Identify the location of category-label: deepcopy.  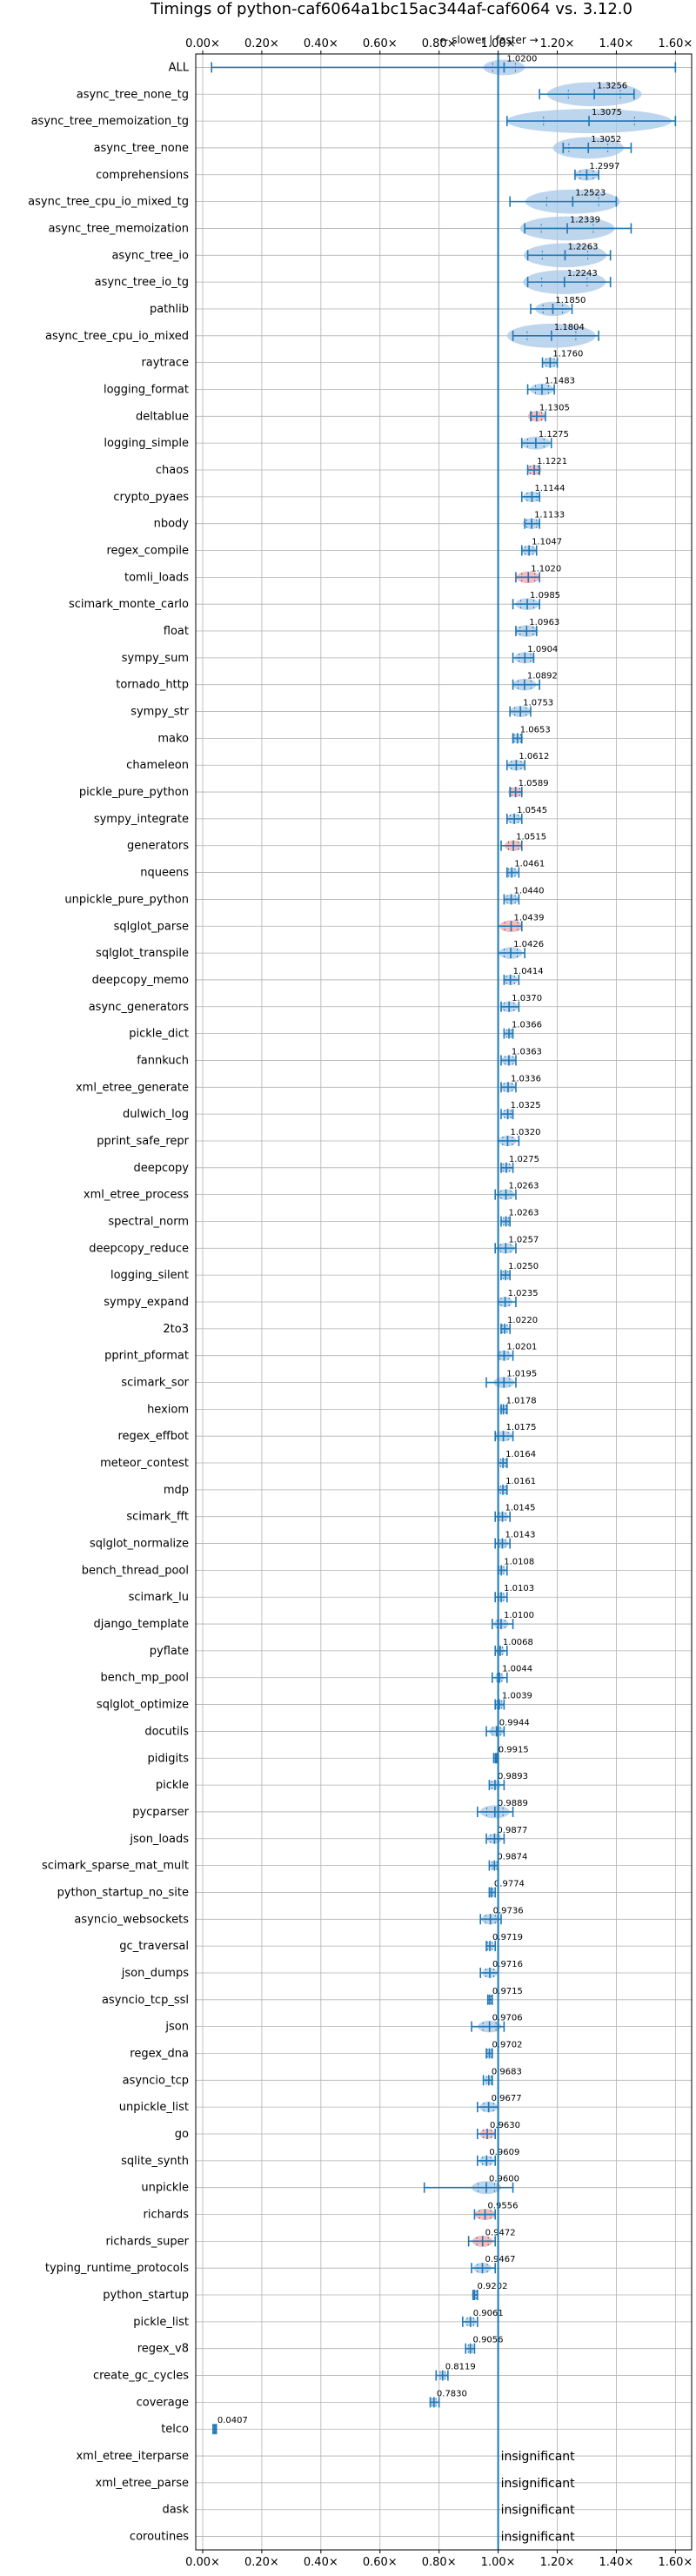
(161, 1168).